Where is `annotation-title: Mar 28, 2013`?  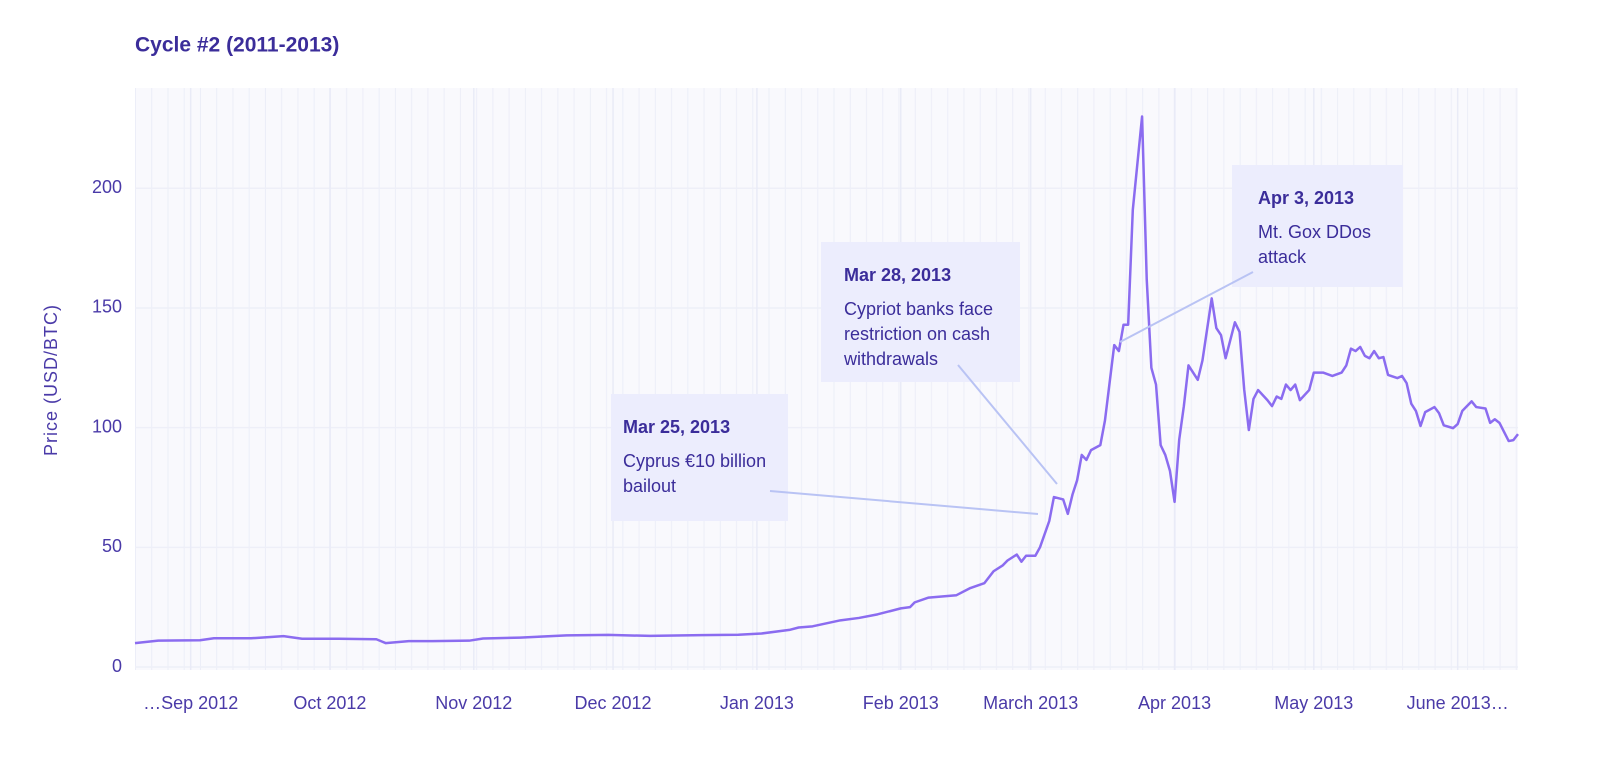
annotation-title: Mar 28, 2013 is located at coordinates (897, 275).